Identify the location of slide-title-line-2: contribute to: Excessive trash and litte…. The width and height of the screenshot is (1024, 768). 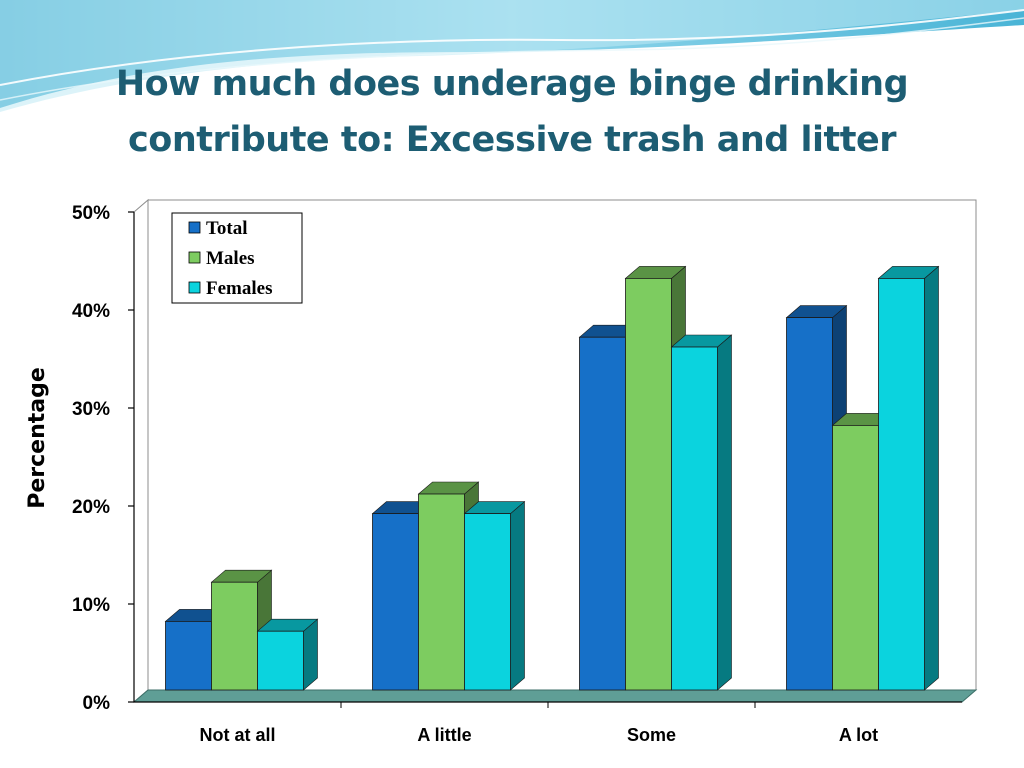
(512, 140).